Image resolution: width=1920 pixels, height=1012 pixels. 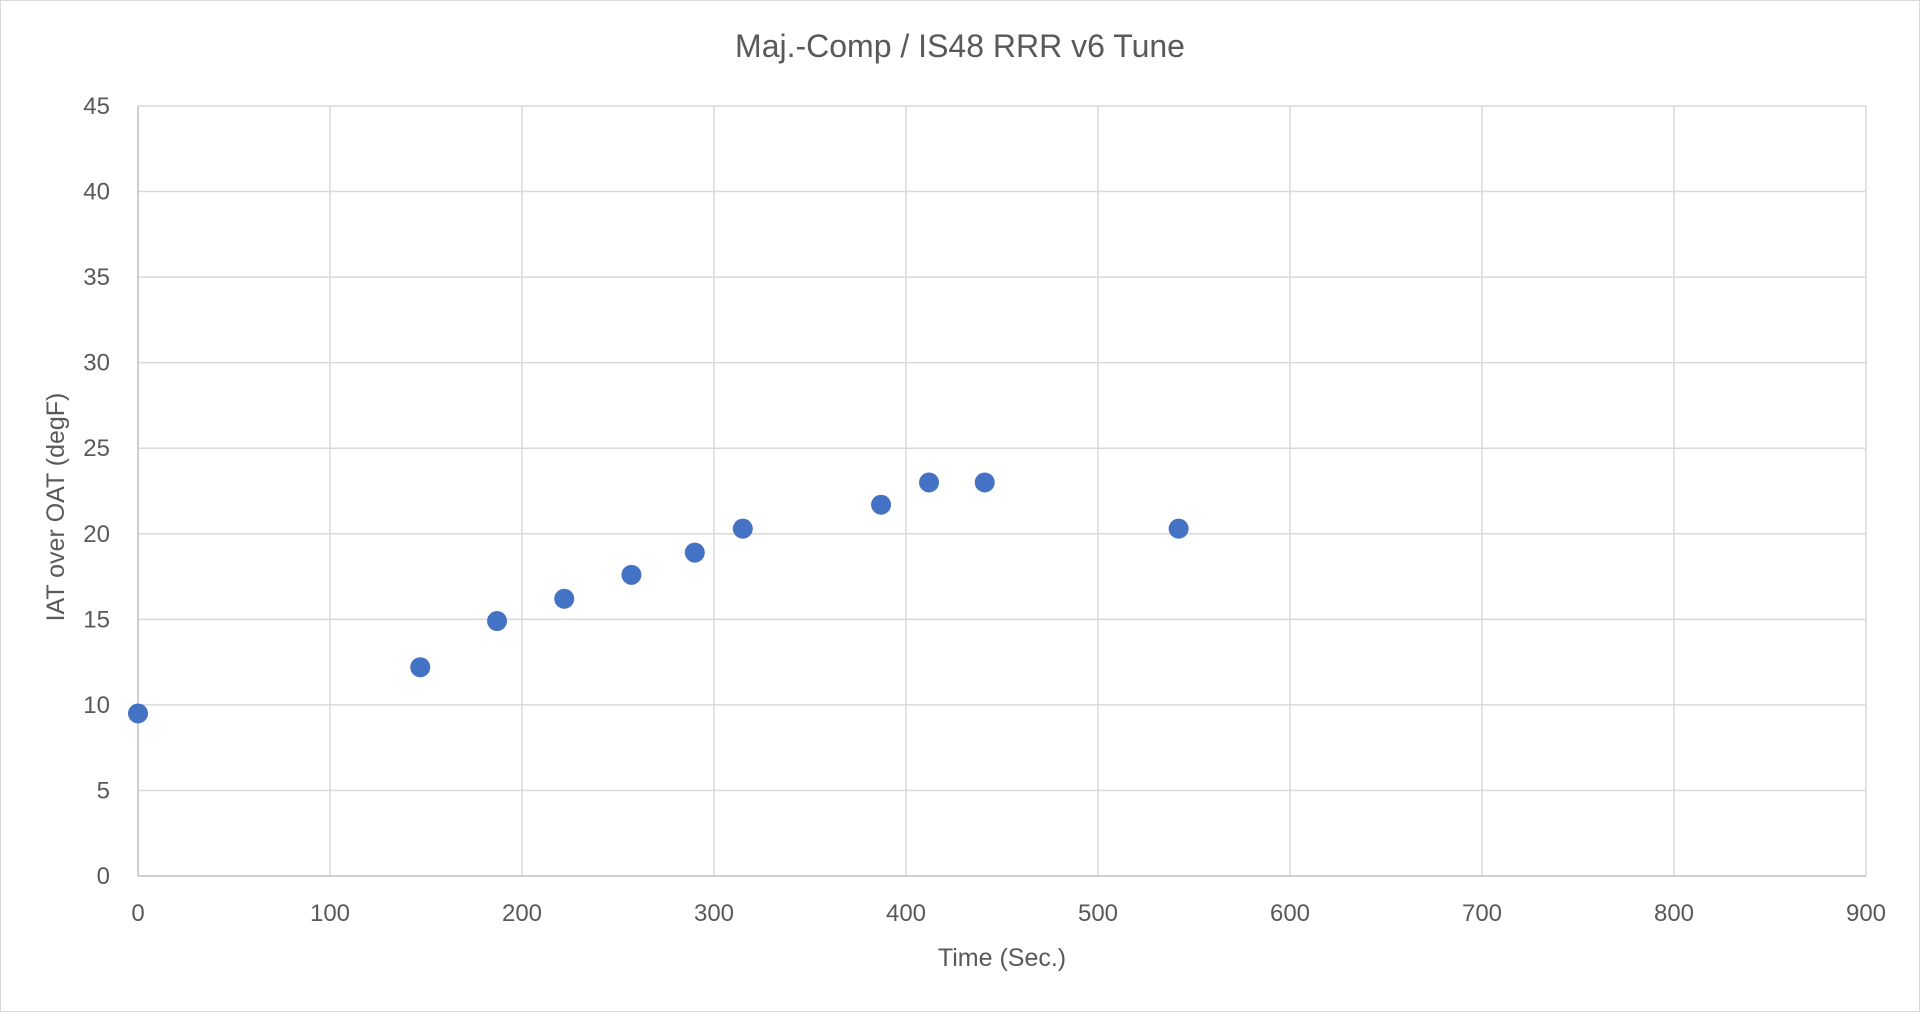 What do you see at coordinates (96, 534) in the screenshot?
I see `y-tick-label: 20` at bounding box center [96, 534].